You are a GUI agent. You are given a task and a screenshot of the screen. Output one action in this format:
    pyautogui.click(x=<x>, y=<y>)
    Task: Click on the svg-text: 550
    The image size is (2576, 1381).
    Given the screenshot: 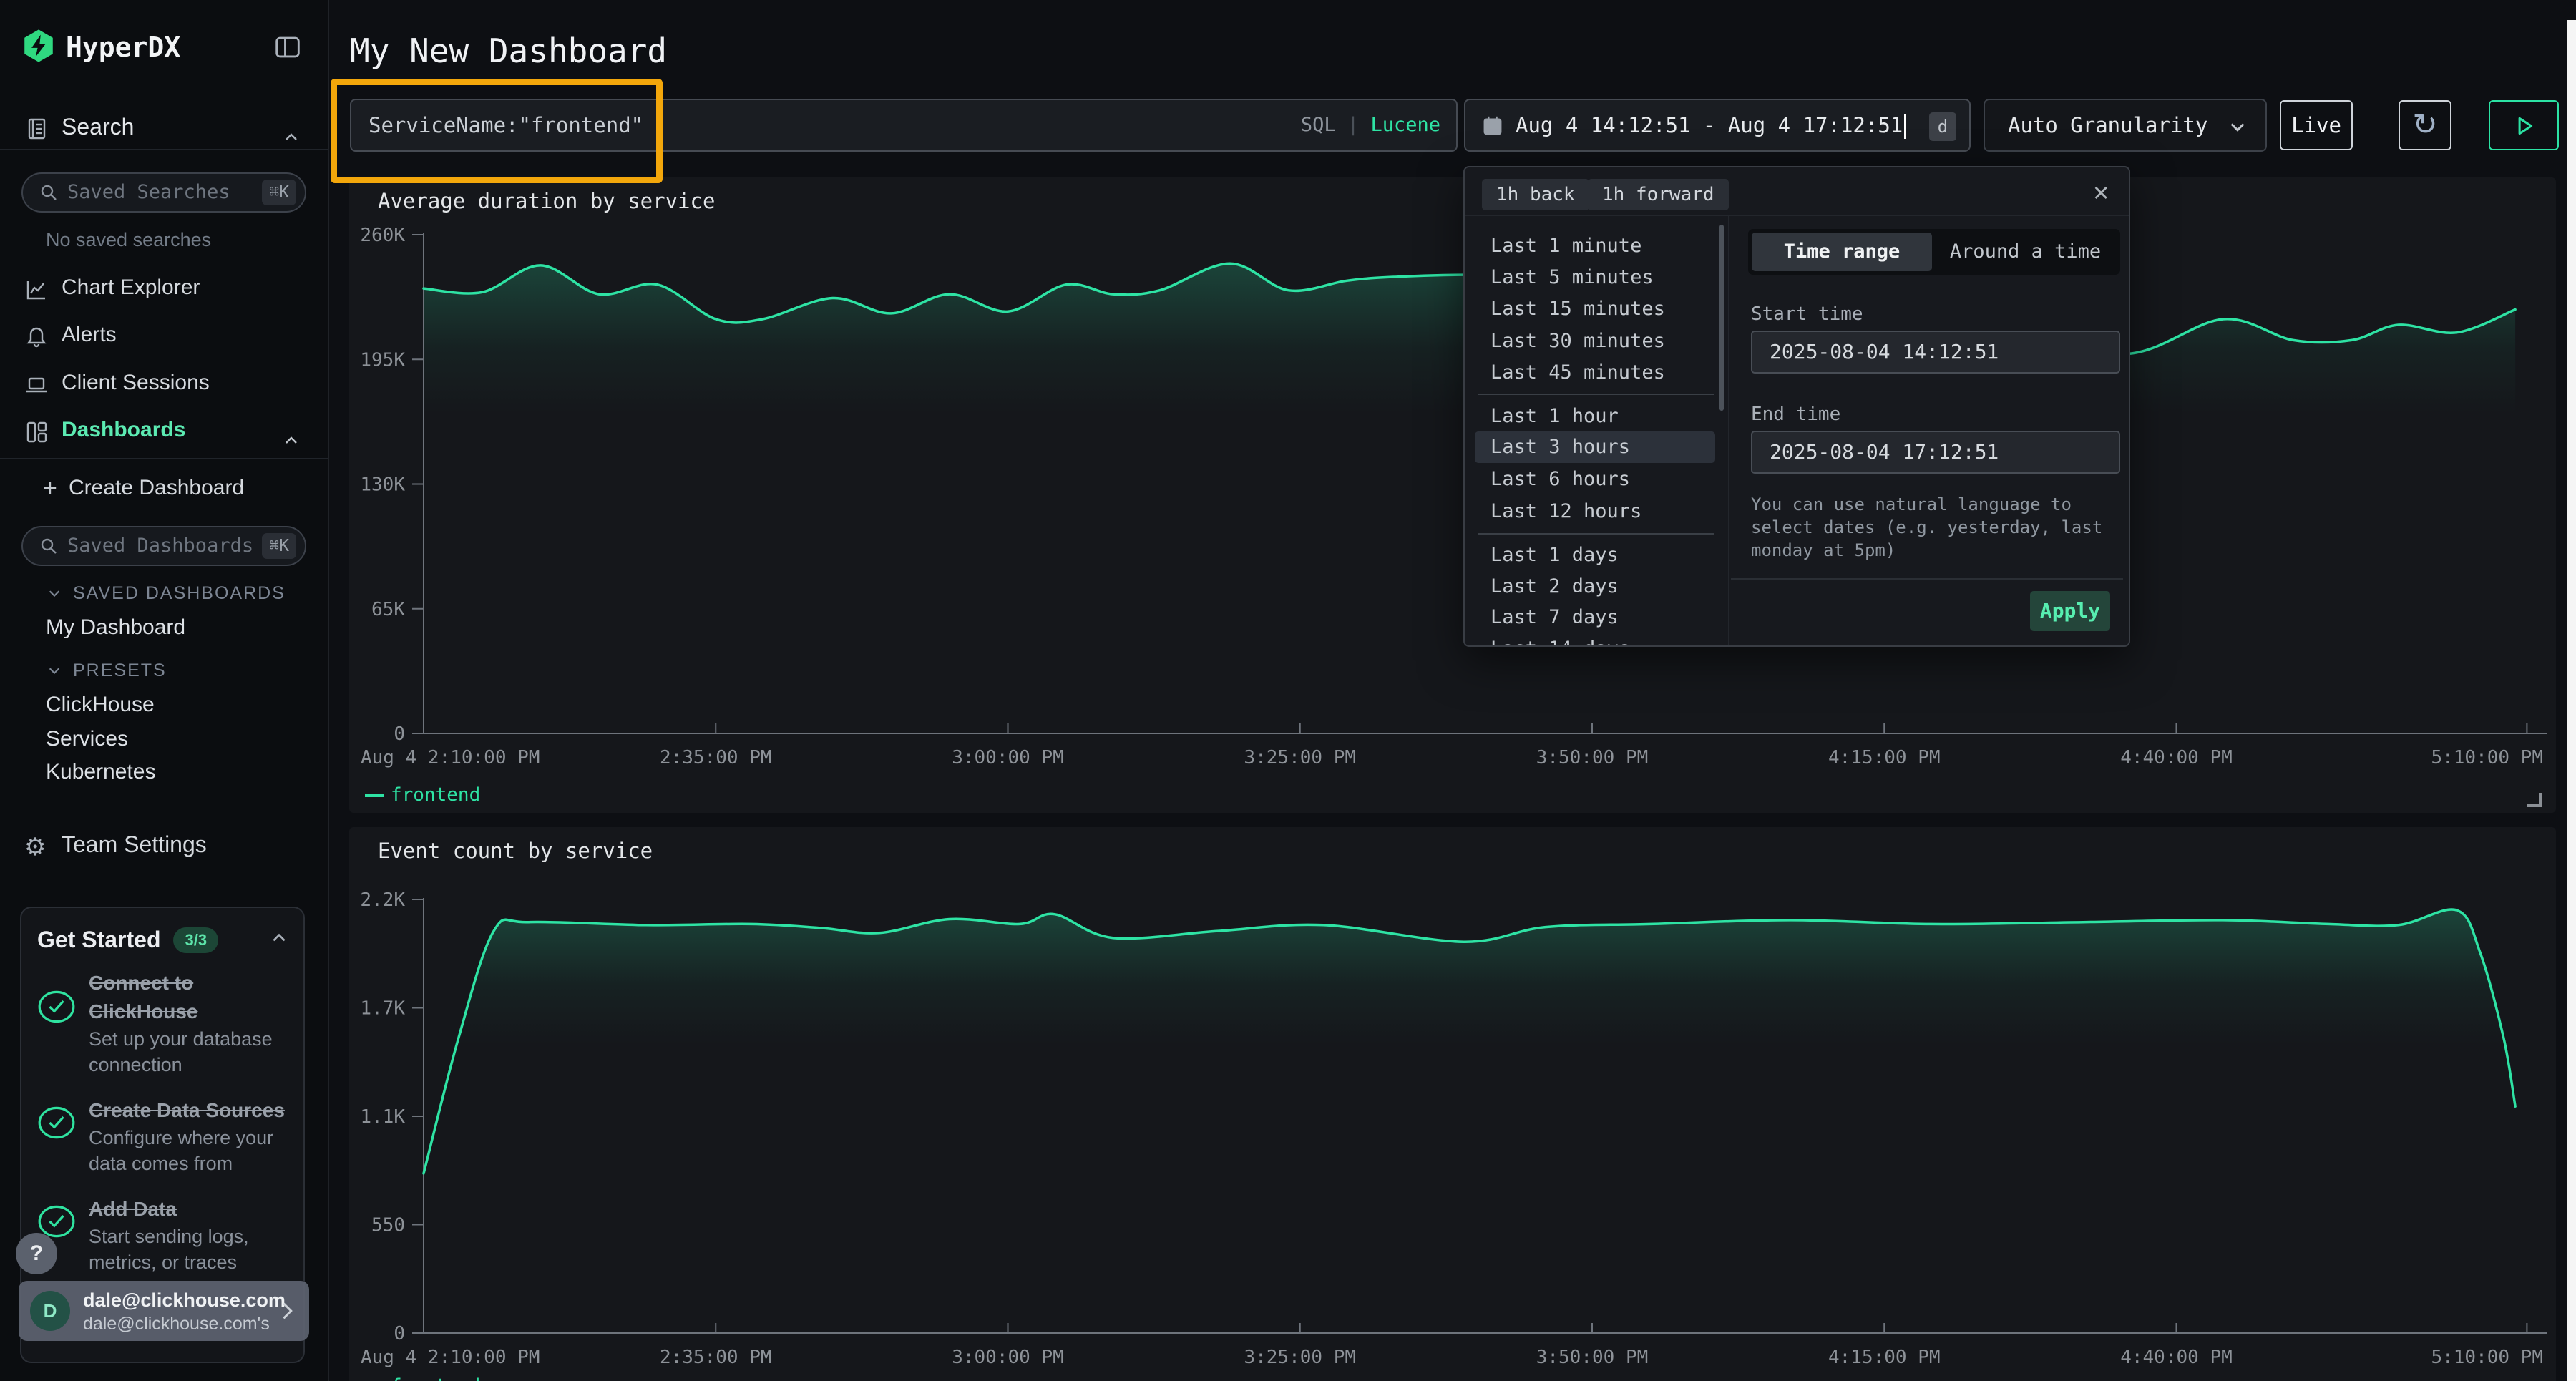 What is the action you would take?
    pyautogui.click(x=388, y=1225)
    